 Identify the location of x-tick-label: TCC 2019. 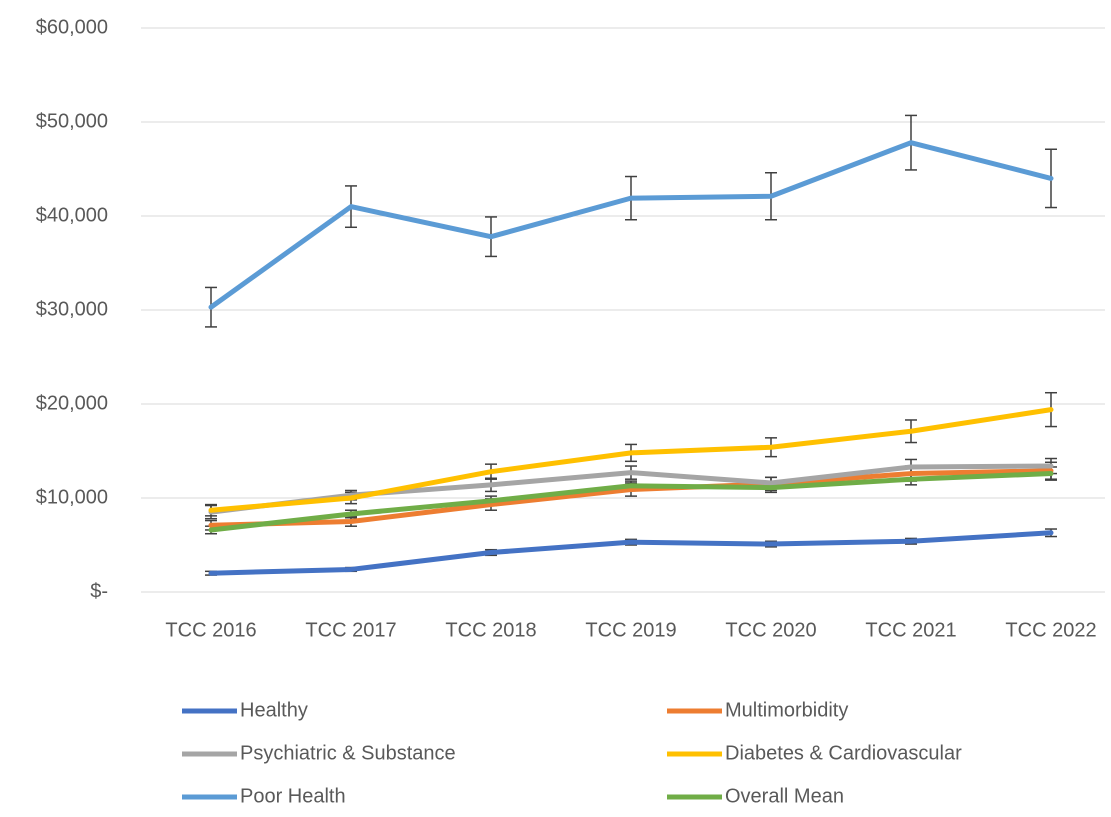
(630, 630).